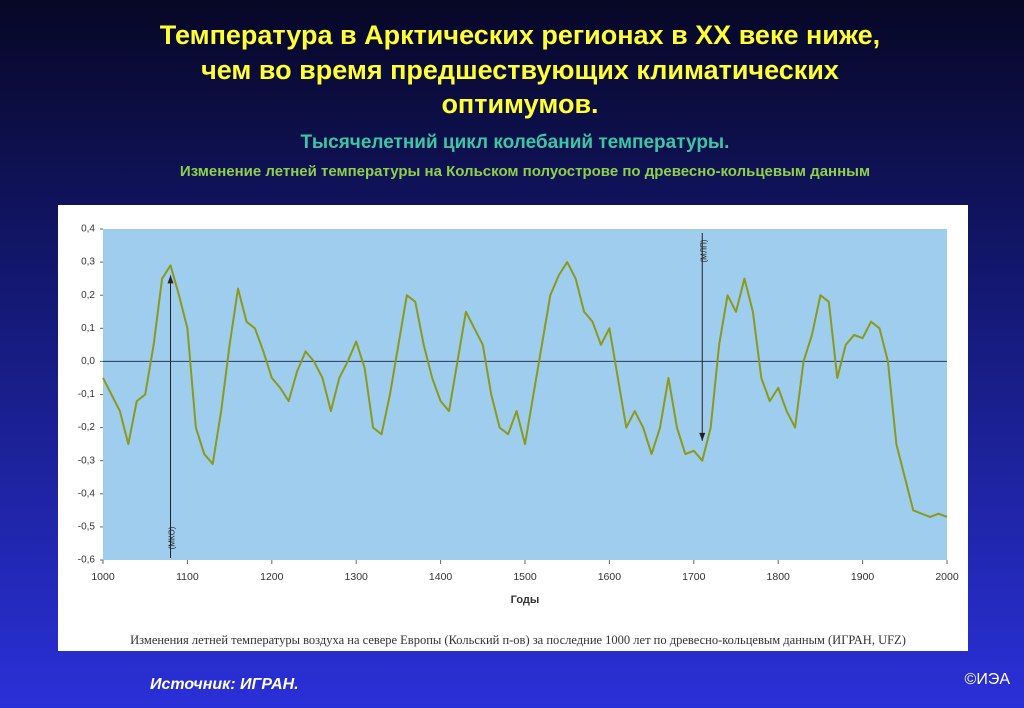 This screenshot has height=708, width=1024. What do you see at coordinates (863, 577) in the screenshot?
I see `x-tick-label: 1900` at bounding box center [863, 577].